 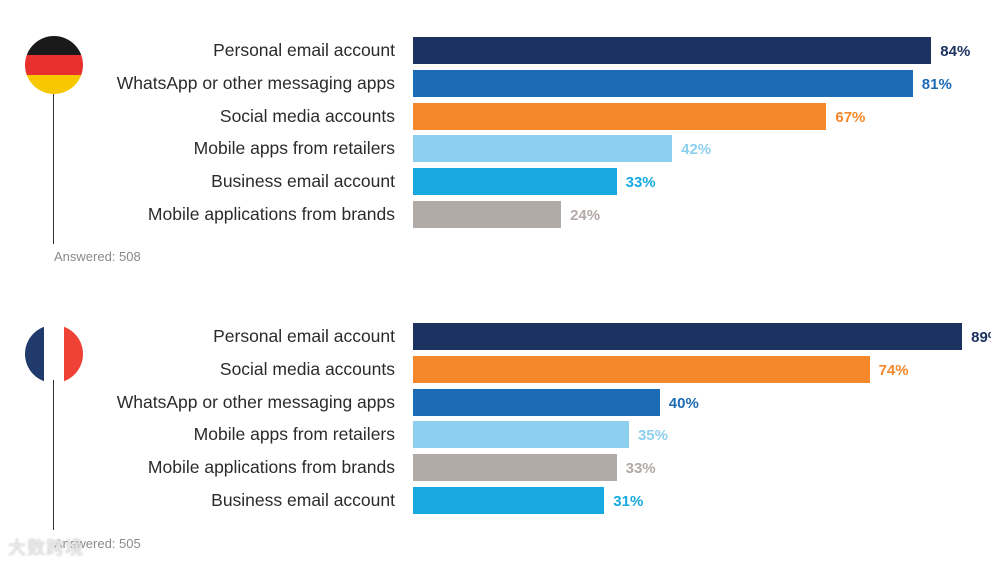 I want to click on value-label: 24%, so click(x=585, y=215).